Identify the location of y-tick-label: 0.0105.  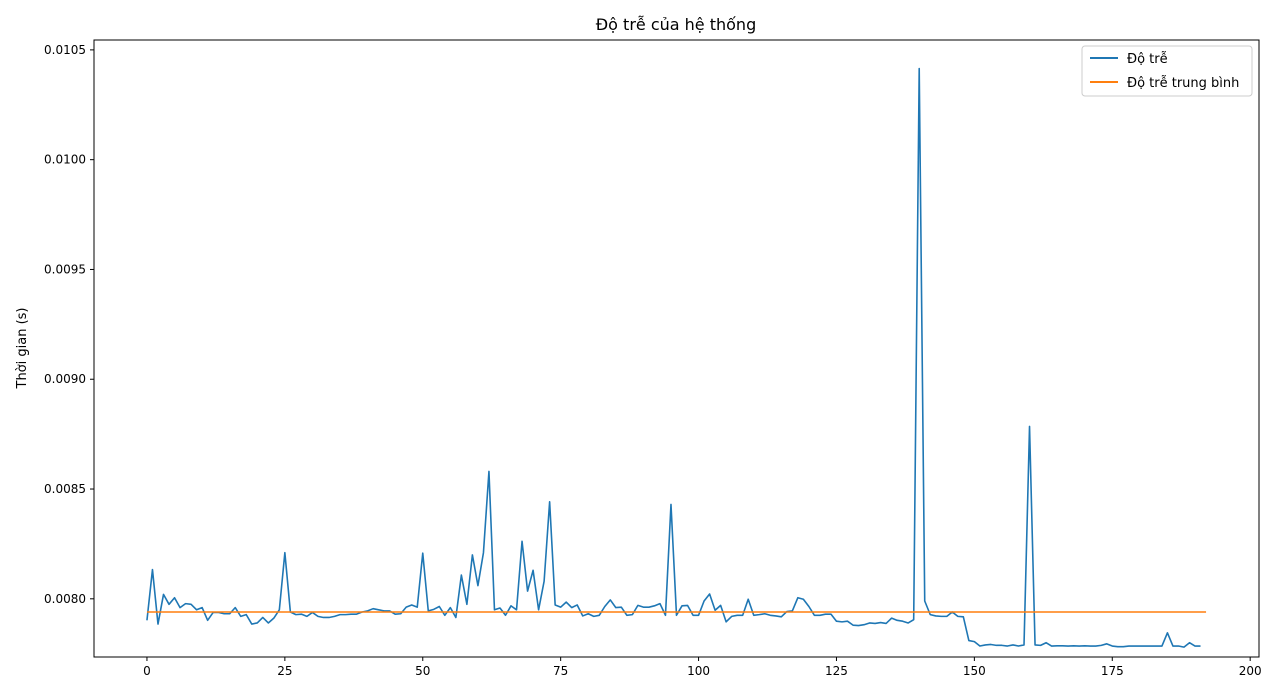
(65, 50).